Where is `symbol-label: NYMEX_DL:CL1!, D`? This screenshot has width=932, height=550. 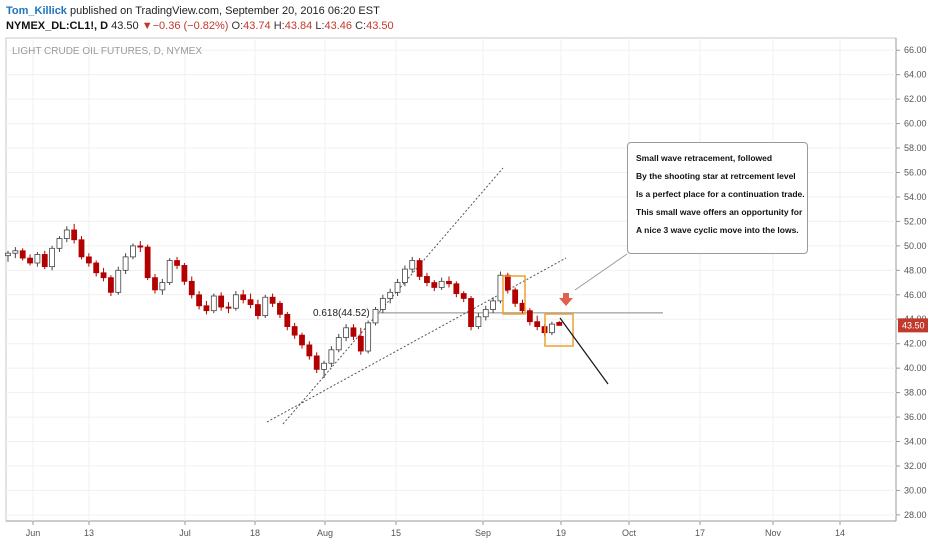 symbol-label: NYMEX_DL:CL1!, D is located at coordinates (57, 26).